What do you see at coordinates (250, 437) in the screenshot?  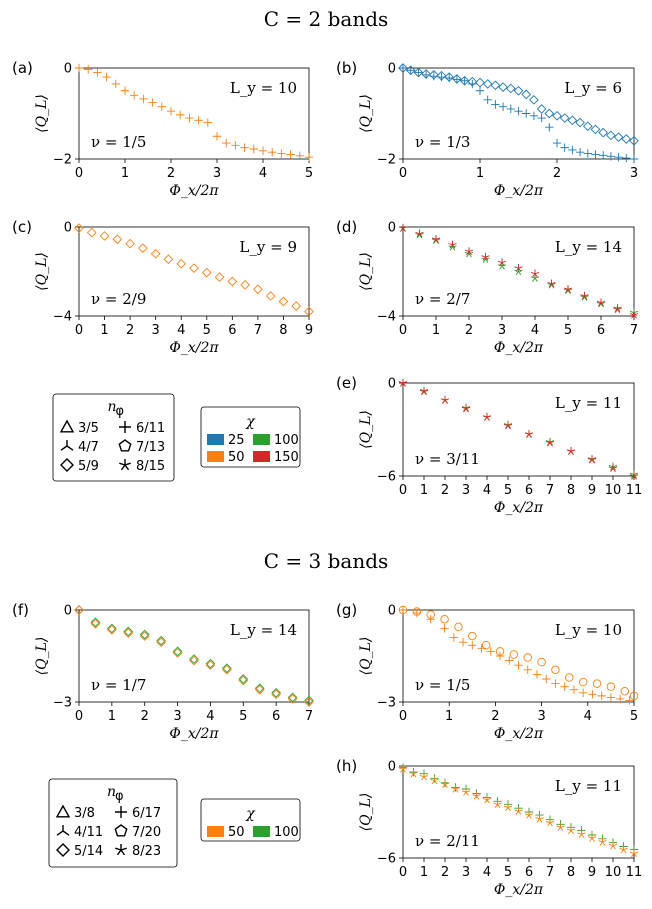 I see `legend-chi-c2: χ25 100 50 150` at bounding box center [250, 437].